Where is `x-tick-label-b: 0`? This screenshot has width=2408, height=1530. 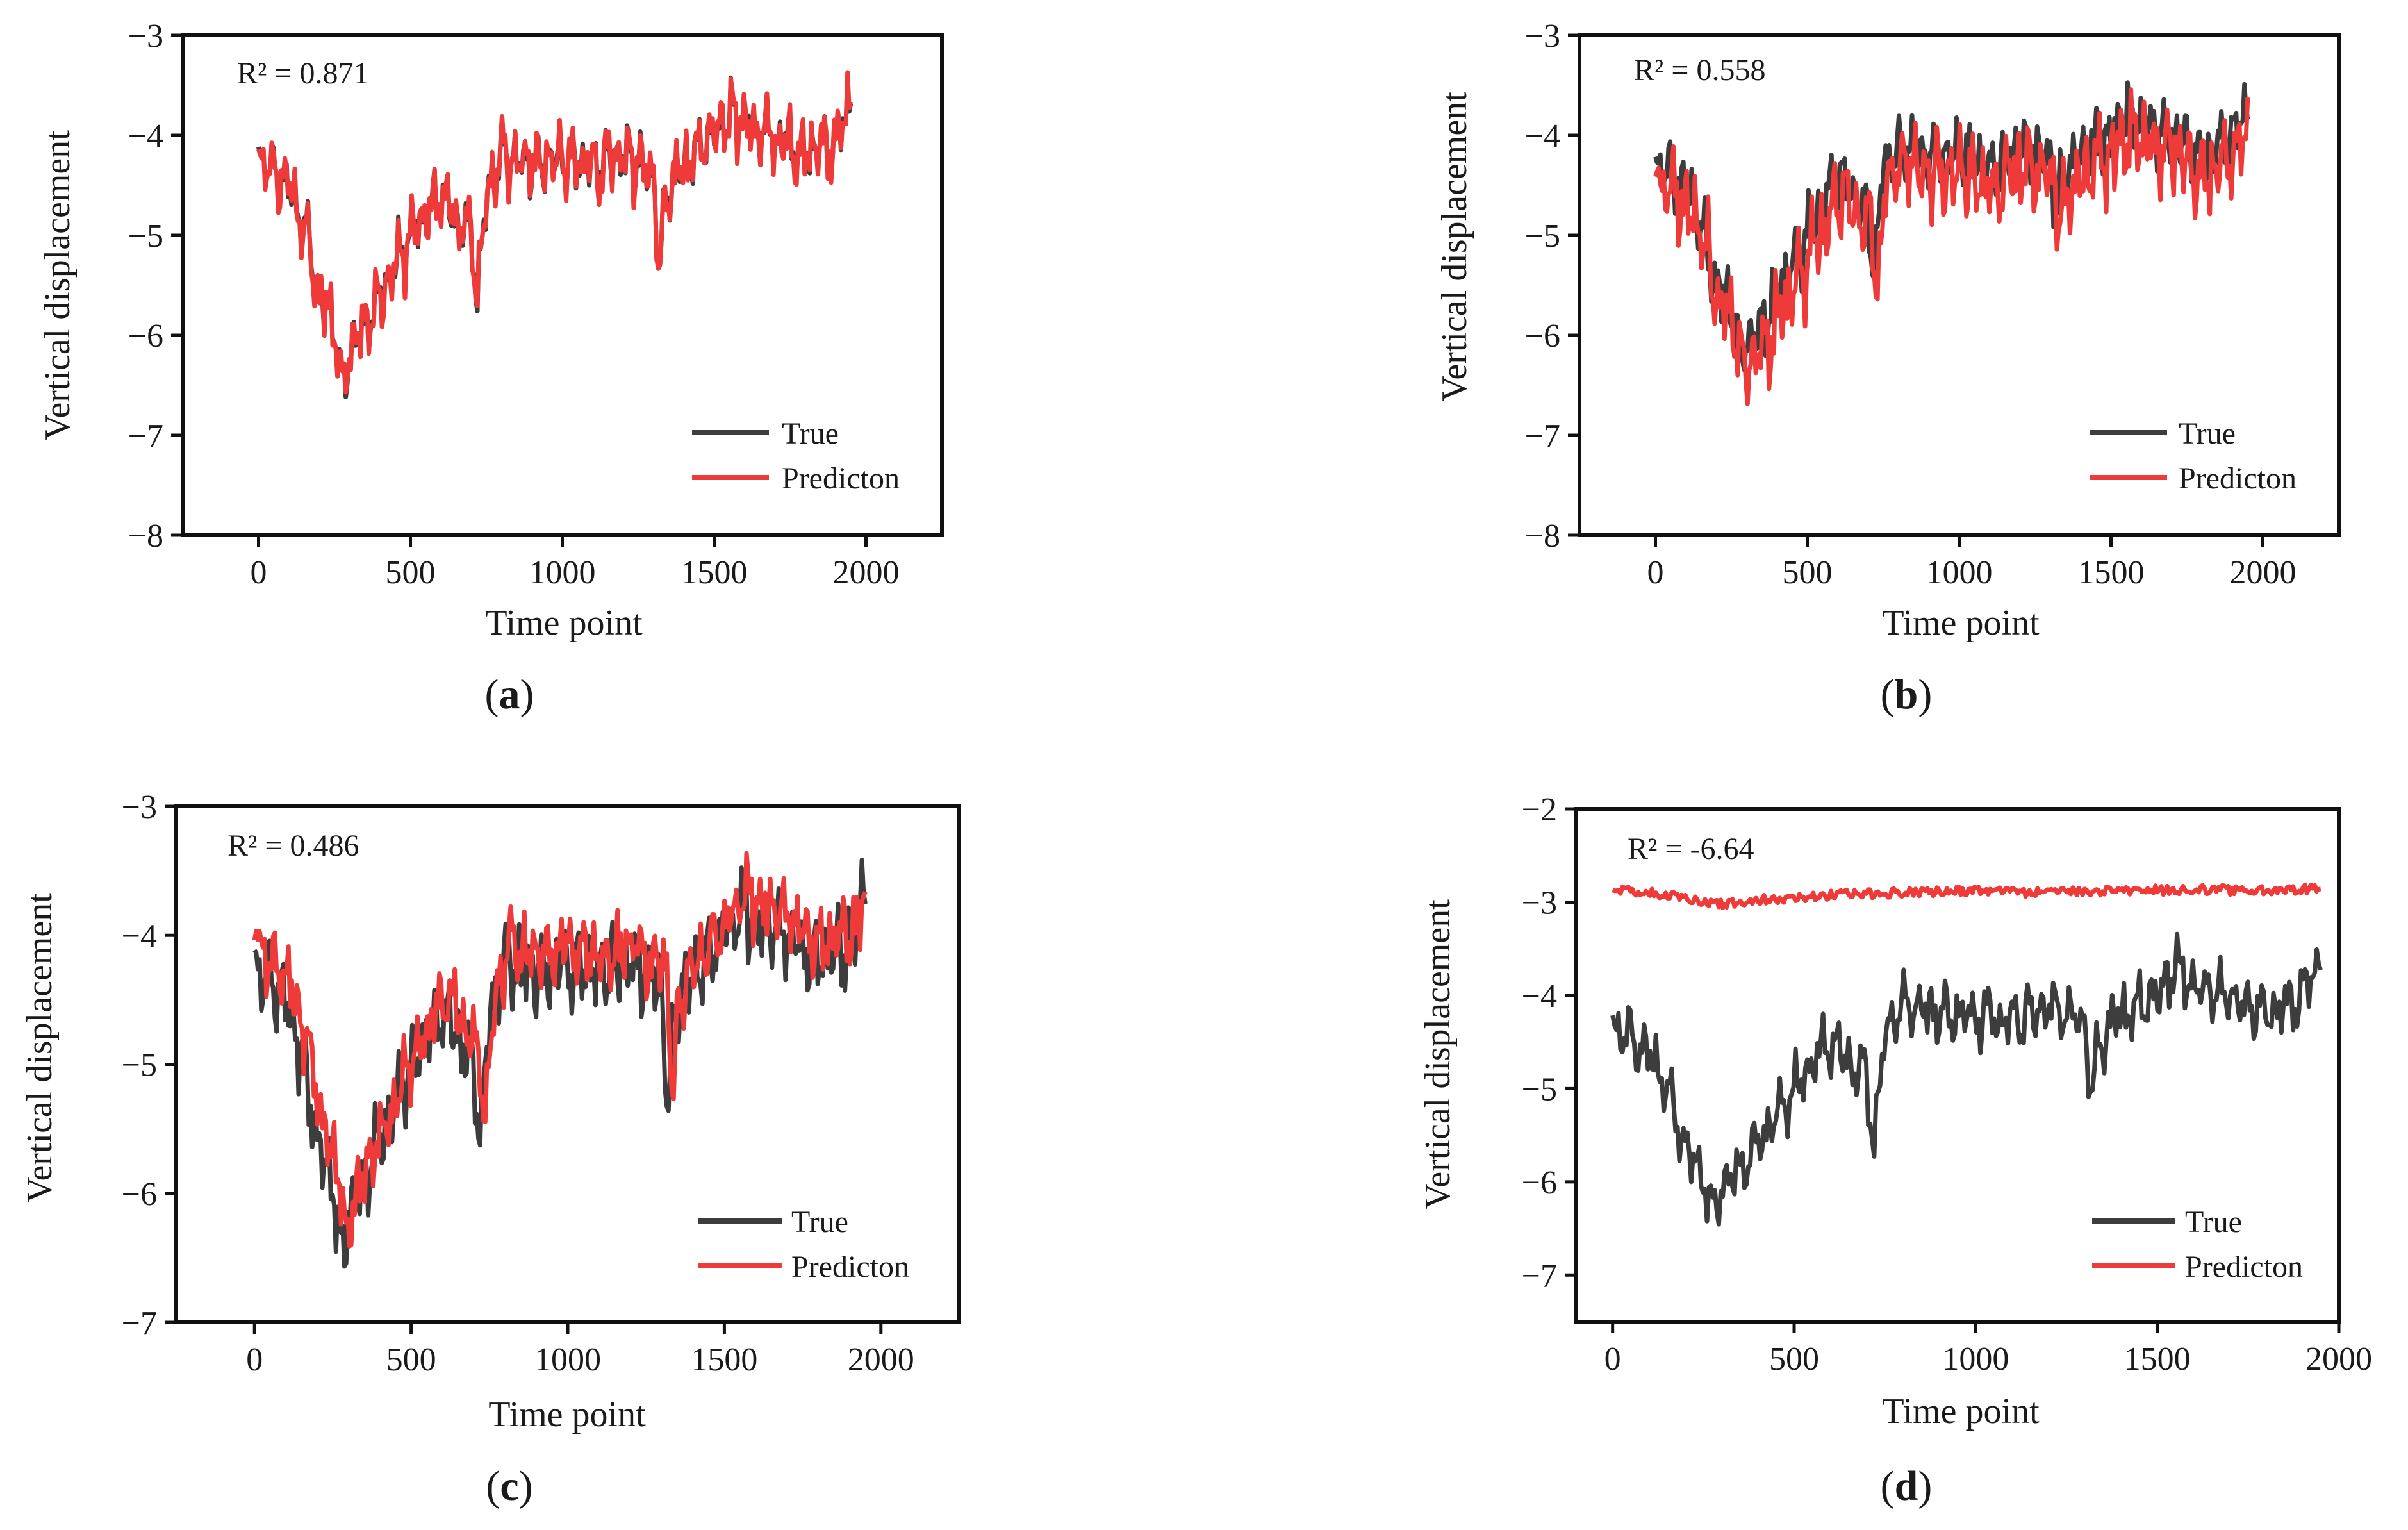
x-tick-label-b: 0 is located at coordinates (1655, 572).